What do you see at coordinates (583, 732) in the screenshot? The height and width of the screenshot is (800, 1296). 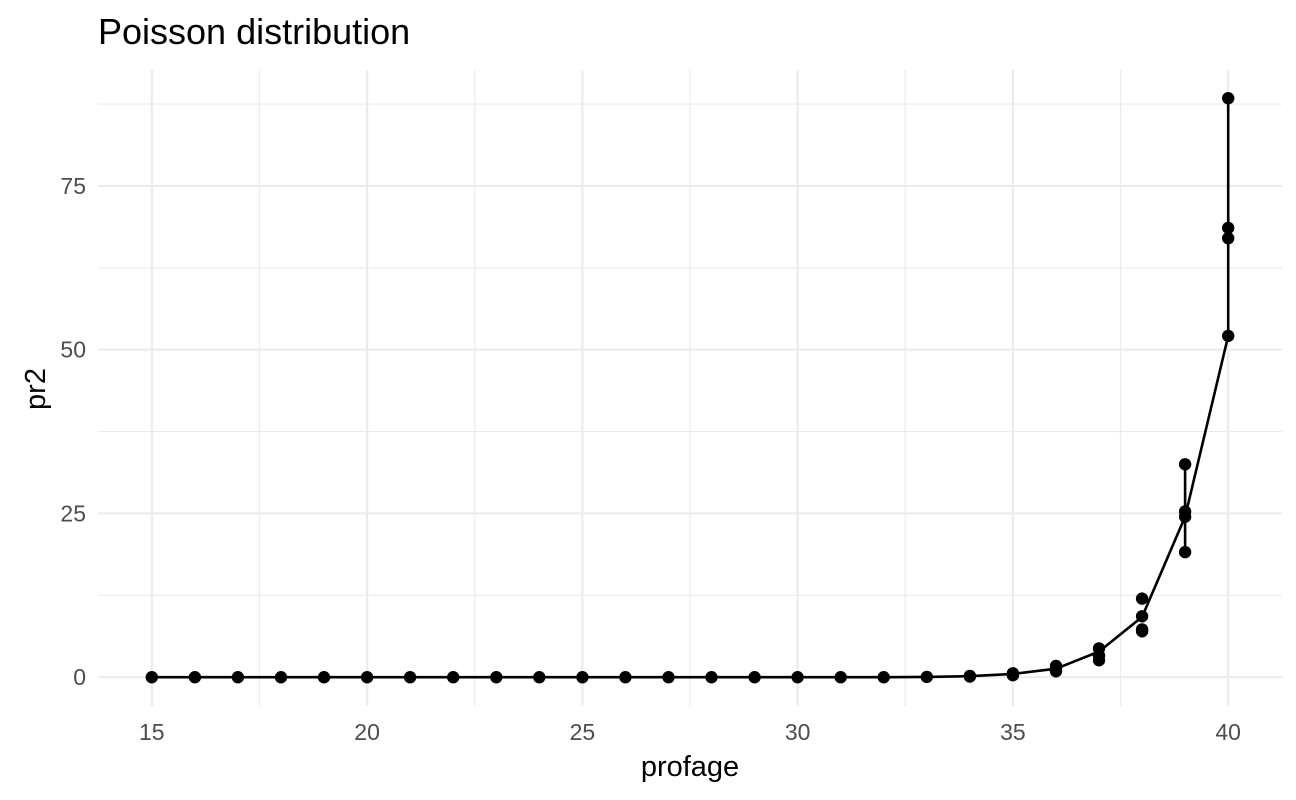 I see `x-tick-label: 25` at bounding box center [583, 732].